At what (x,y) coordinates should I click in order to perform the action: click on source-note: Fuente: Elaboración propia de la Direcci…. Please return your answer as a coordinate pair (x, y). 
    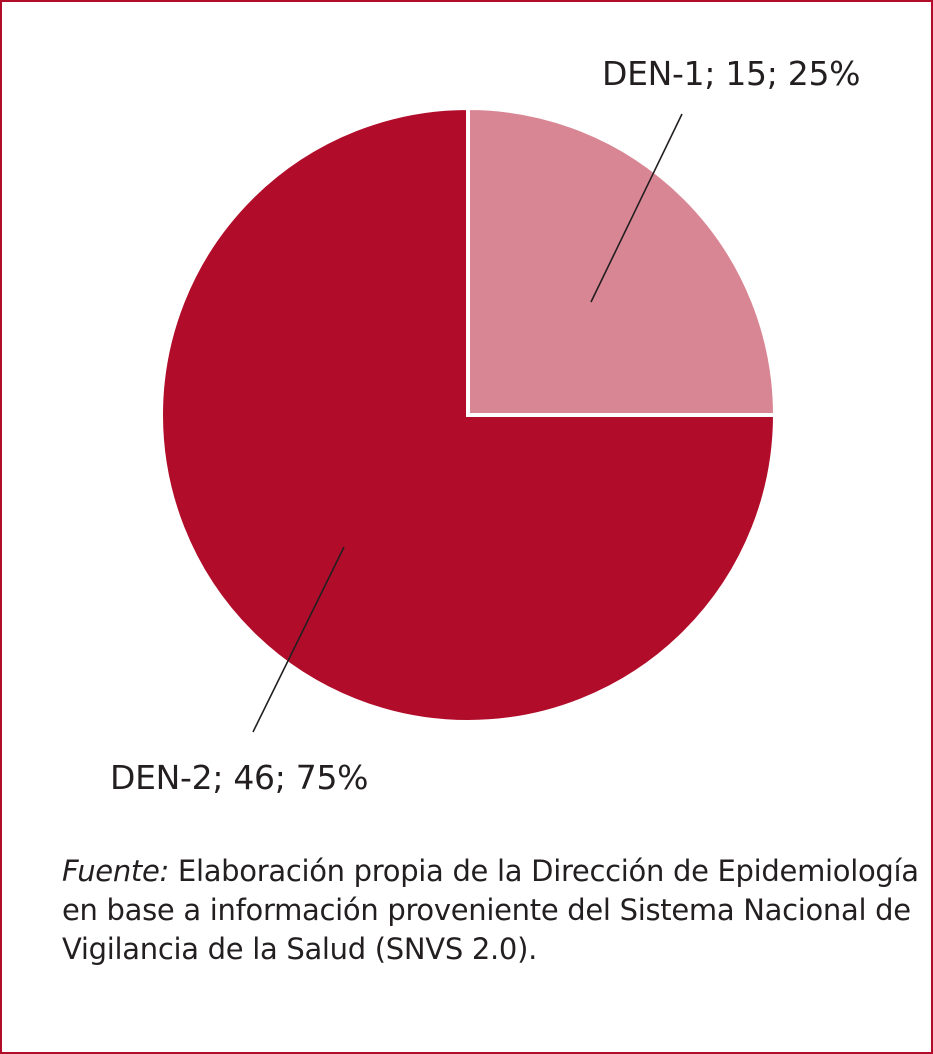
    Looking at the image, I should click on (492, 910).